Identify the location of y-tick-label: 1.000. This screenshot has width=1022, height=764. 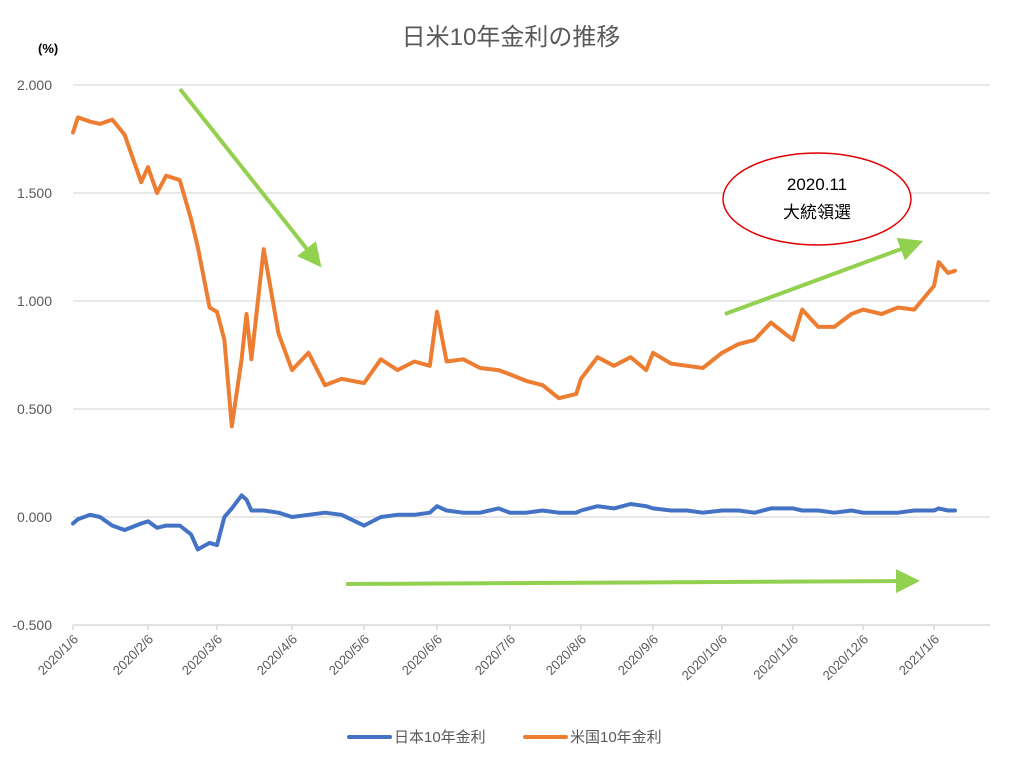
(34, 301).